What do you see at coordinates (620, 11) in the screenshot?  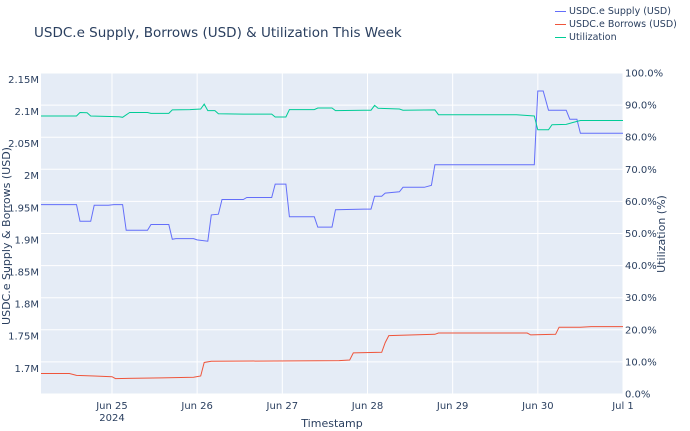 I see `legend-label-supply: USDC.e Supply (USD)` at bounding box center [620, 11].